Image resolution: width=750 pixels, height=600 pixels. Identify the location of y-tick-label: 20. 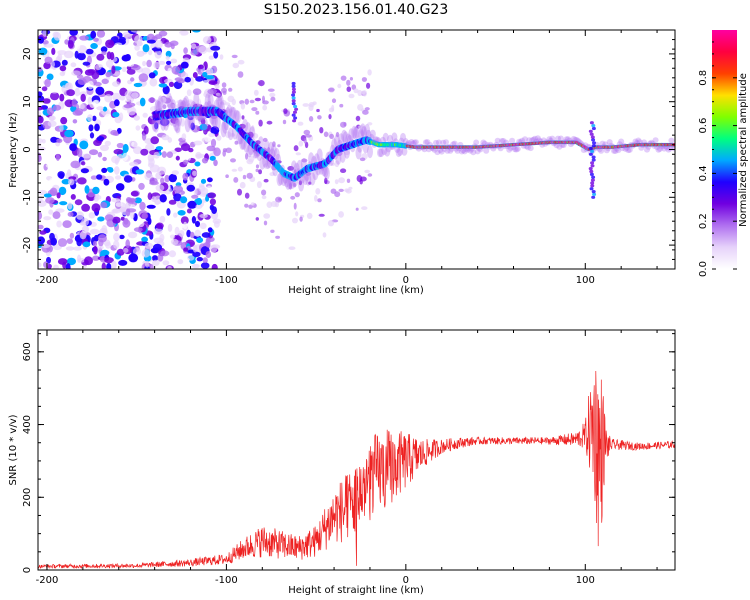
(27, 54).